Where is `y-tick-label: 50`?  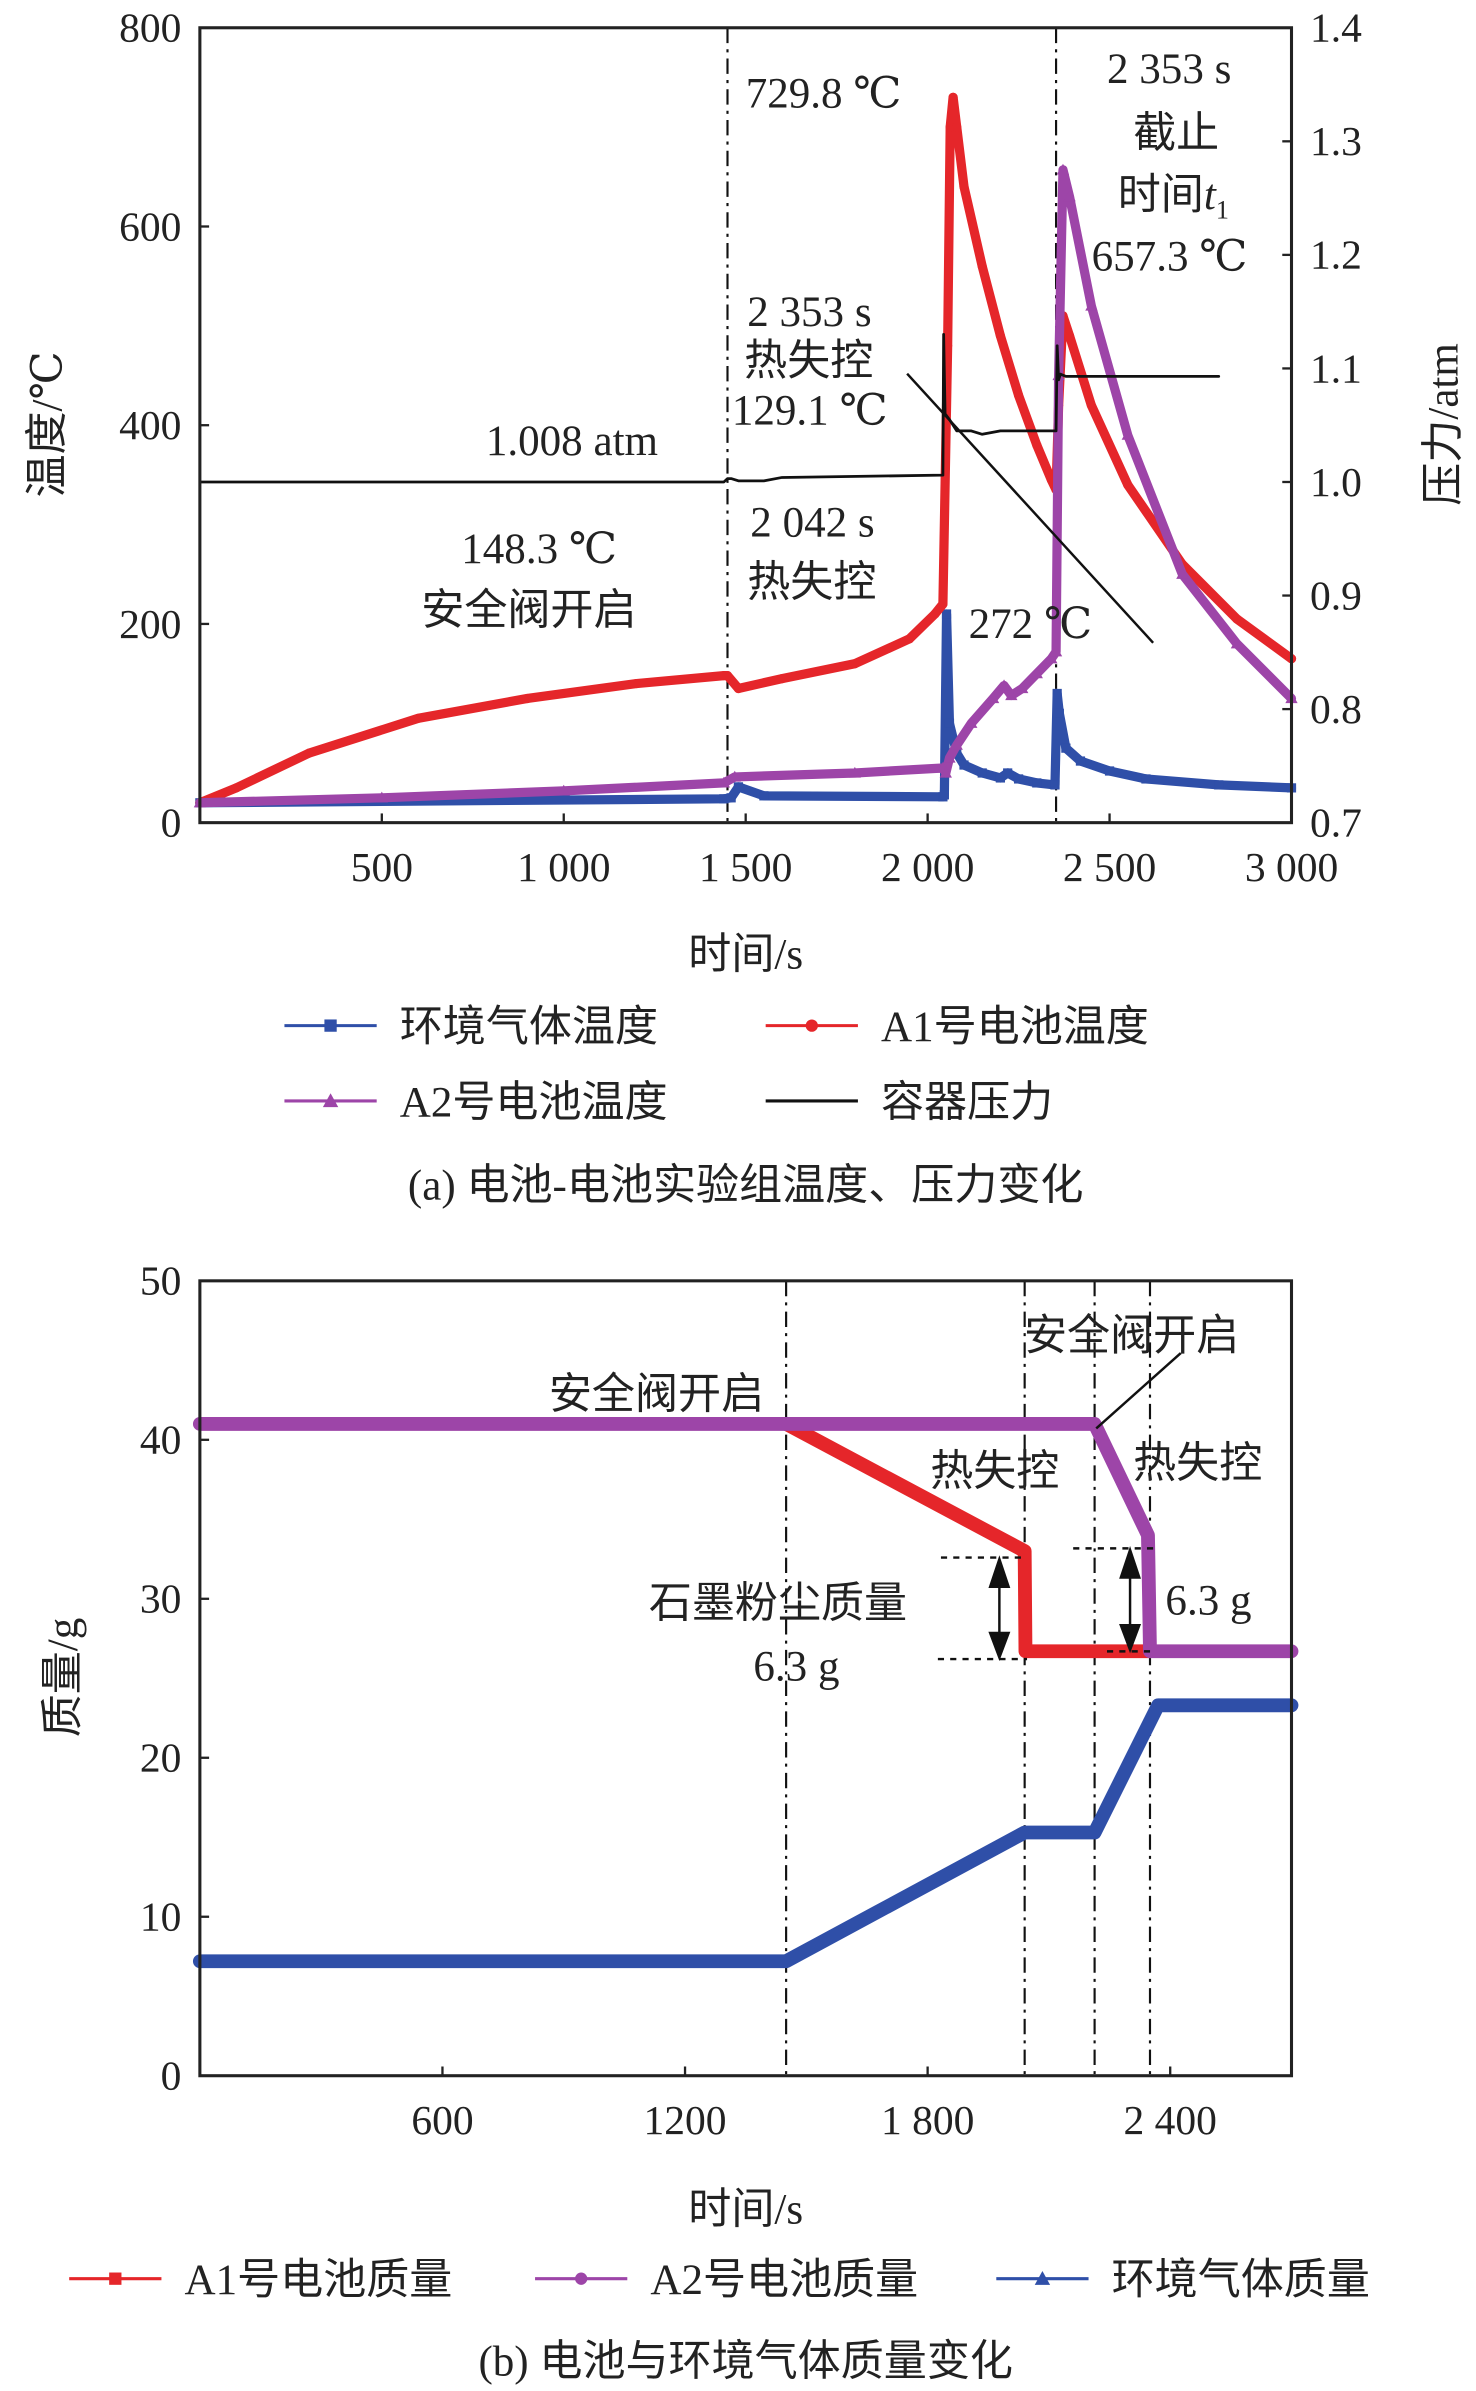 y-tick-label: 50 is located at coordinates (161, 1281).